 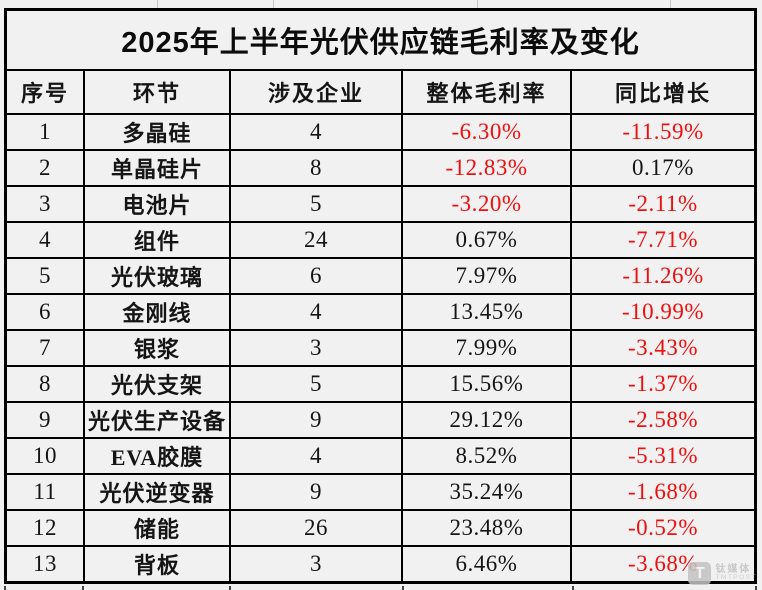 What do you see at coordinates (158, 384) in the screenshot?
I see `cell-segment: 光伏支架` at bounding box center [158, 384].